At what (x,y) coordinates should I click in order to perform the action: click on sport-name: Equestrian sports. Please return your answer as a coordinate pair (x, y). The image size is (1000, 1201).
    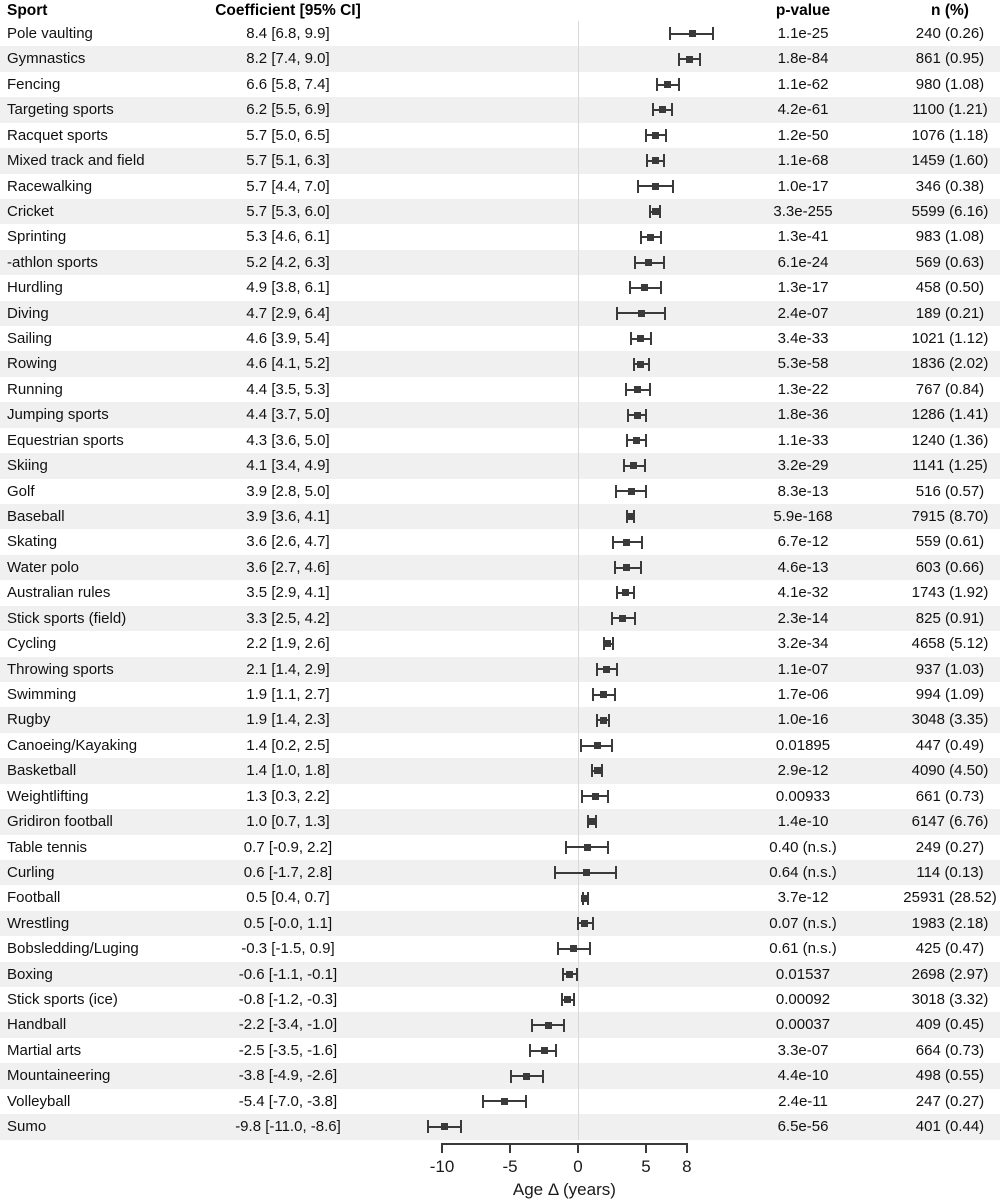
    Looking at the image, I should click on (65, 440).